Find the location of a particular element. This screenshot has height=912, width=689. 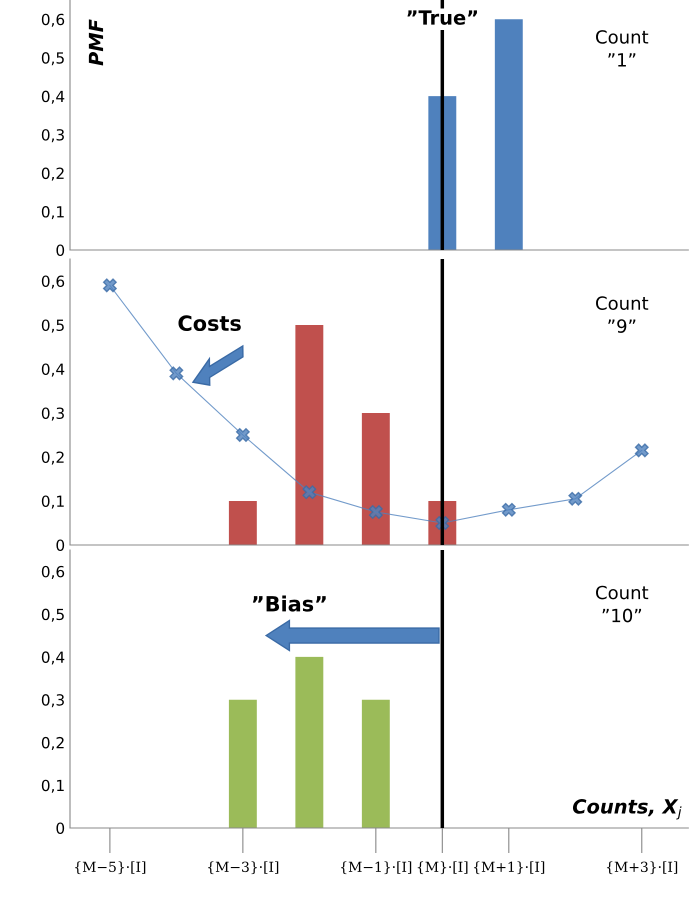

x-tick-label: {M+3}·[I] is located at coordinates (642, 867).